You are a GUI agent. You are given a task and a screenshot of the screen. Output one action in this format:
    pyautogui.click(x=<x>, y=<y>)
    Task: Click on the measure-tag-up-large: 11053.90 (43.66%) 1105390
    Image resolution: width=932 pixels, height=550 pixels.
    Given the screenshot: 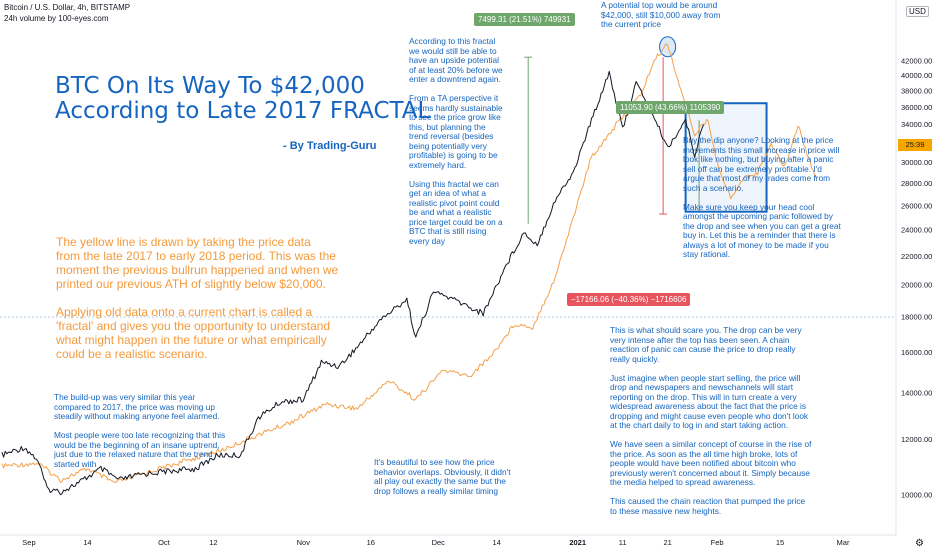 What is the action you would take?
    pyautogui.click(x=670, y=107)
    